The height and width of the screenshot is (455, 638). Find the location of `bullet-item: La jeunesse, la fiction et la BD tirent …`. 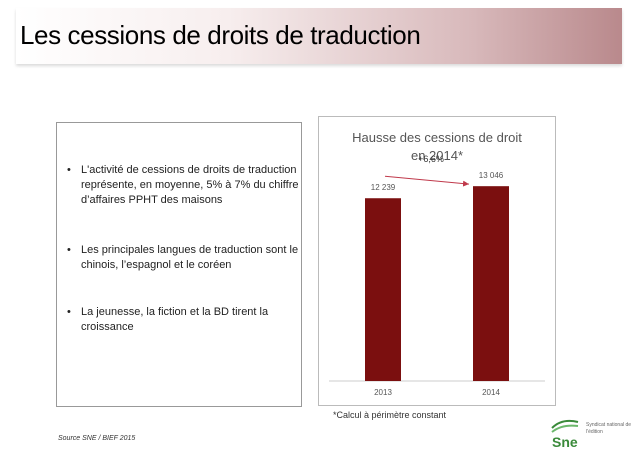

bullet-item: La jeunesse, la fiction et la BD tirent … is located at coordinates (185, 320).